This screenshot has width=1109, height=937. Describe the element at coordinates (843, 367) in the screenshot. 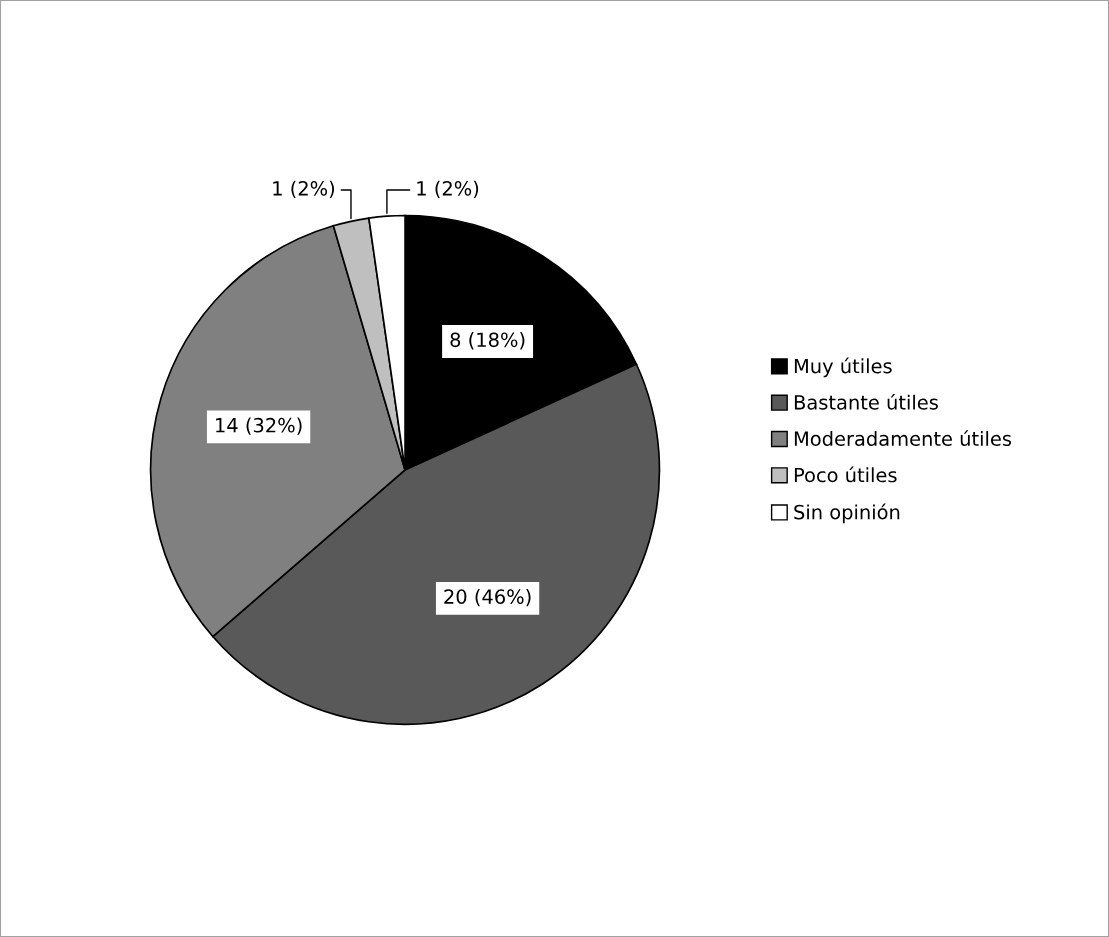

I see `legend-label: Muy útiles` at that location.